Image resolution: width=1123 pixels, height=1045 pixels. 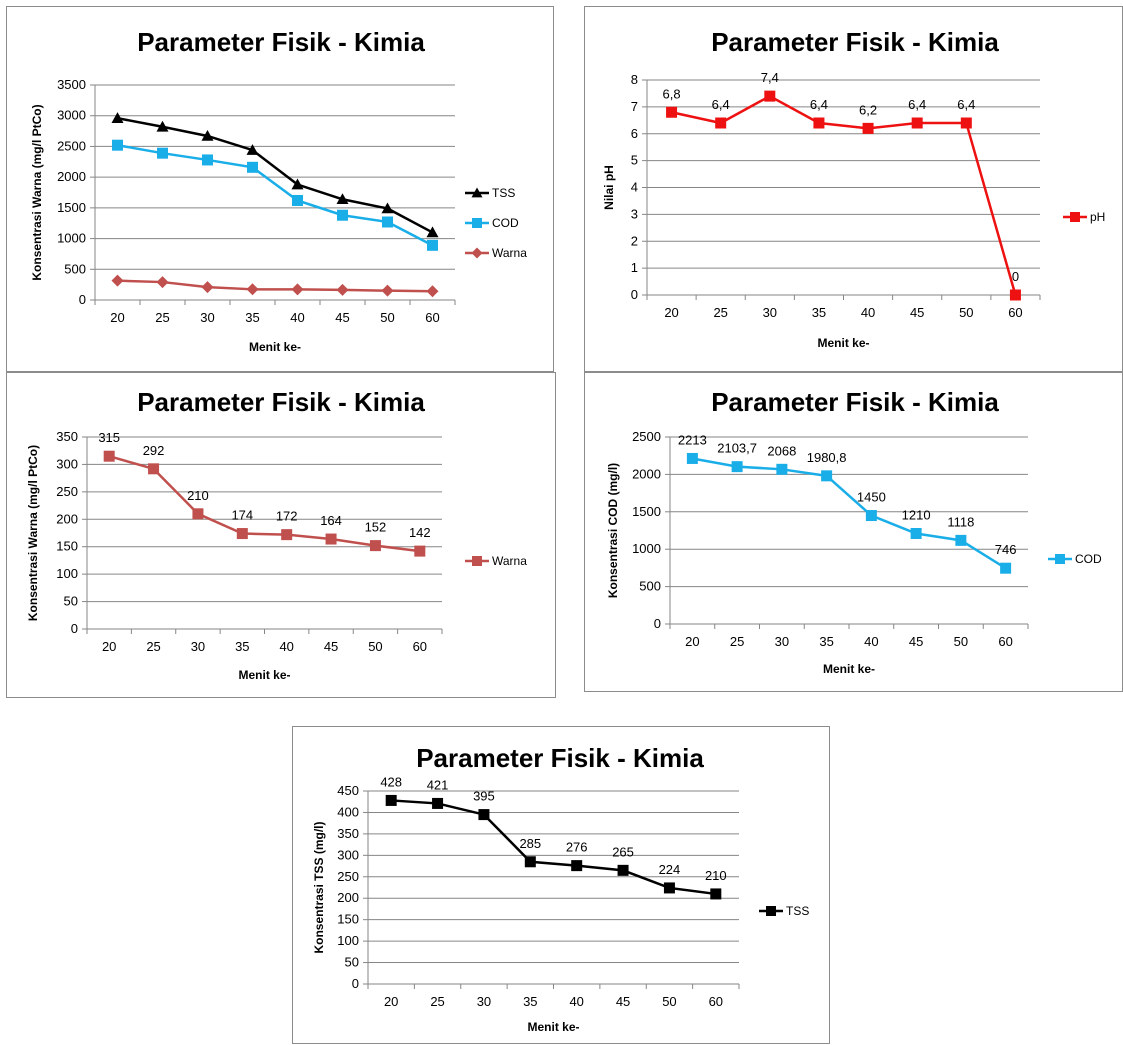 I want to click on data-label: 1118, so click(x=960, y=521).